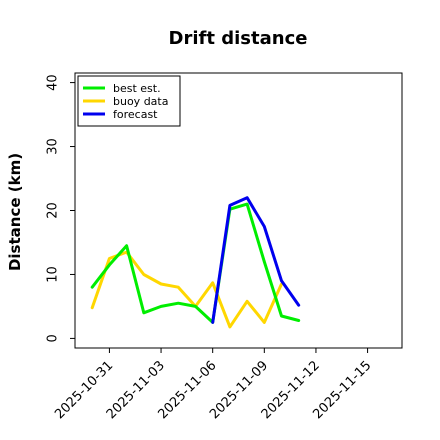 The width and height of the screenshot is (440, 440). I want to click on y-tick-label: 40, so click(53, 82).